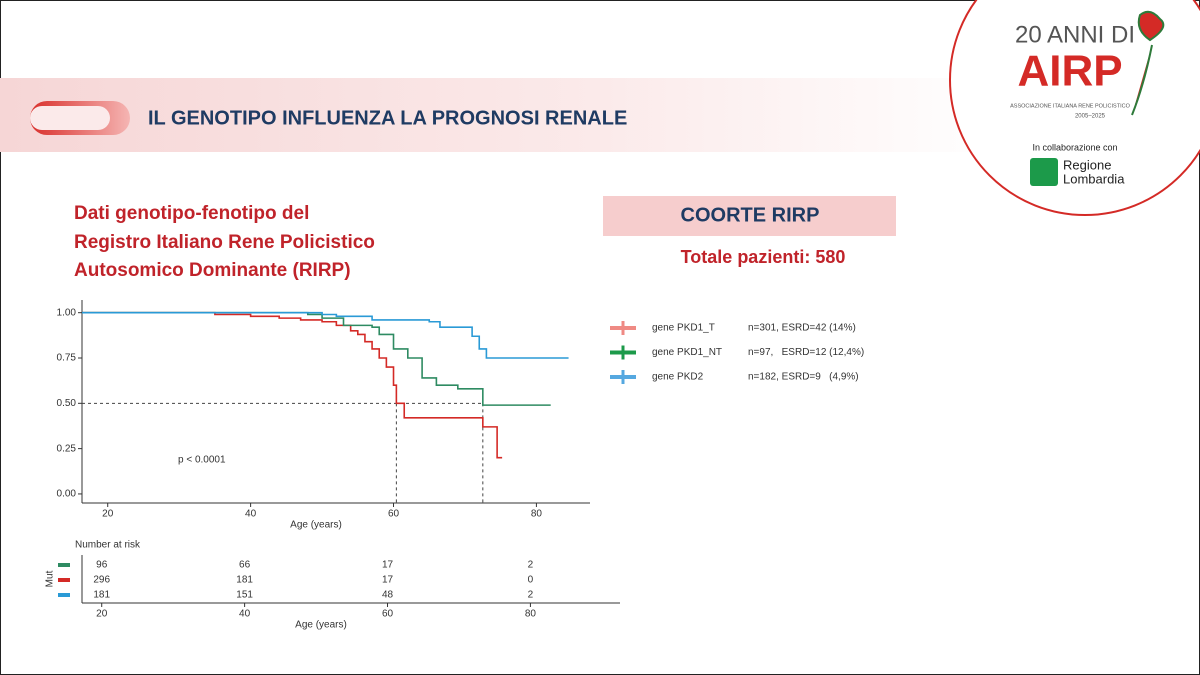 The image size is (1200, 675). Describe the element at coordinates (388, 595) in the screenshot. I see `risk-value: 48` at that location.